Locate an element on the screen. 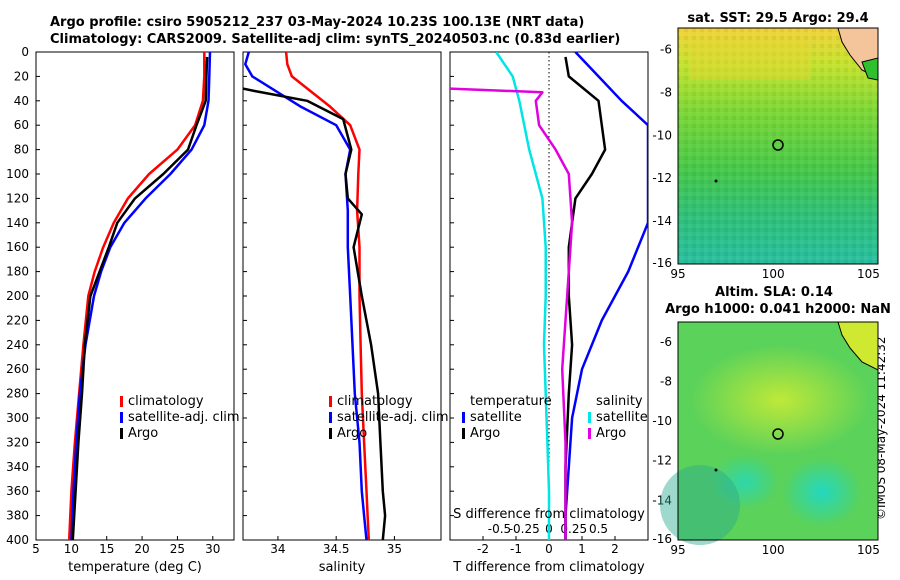 This screenshot has height=580, width=900. t-xtick-label: 10 is located at coordinates (71, 549).